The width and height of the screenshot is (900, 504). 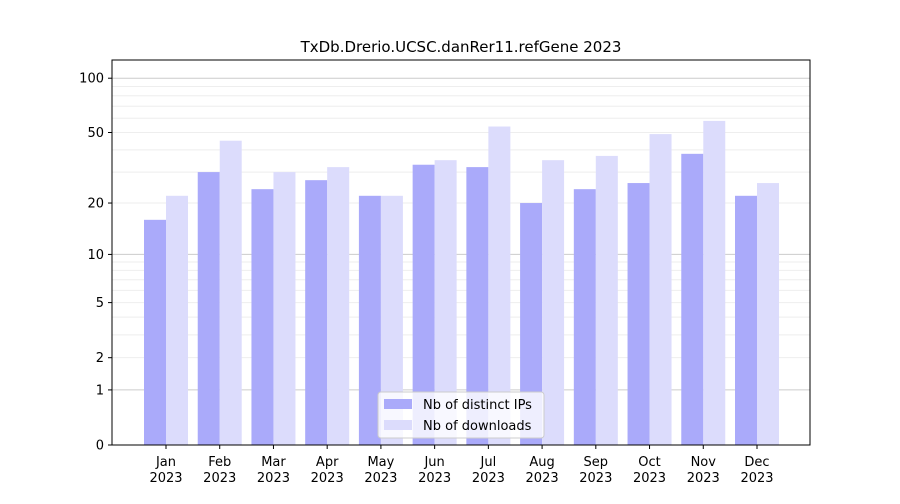 I want to click on x-tick-label: Feb 2023, so click(x=219, y=470).